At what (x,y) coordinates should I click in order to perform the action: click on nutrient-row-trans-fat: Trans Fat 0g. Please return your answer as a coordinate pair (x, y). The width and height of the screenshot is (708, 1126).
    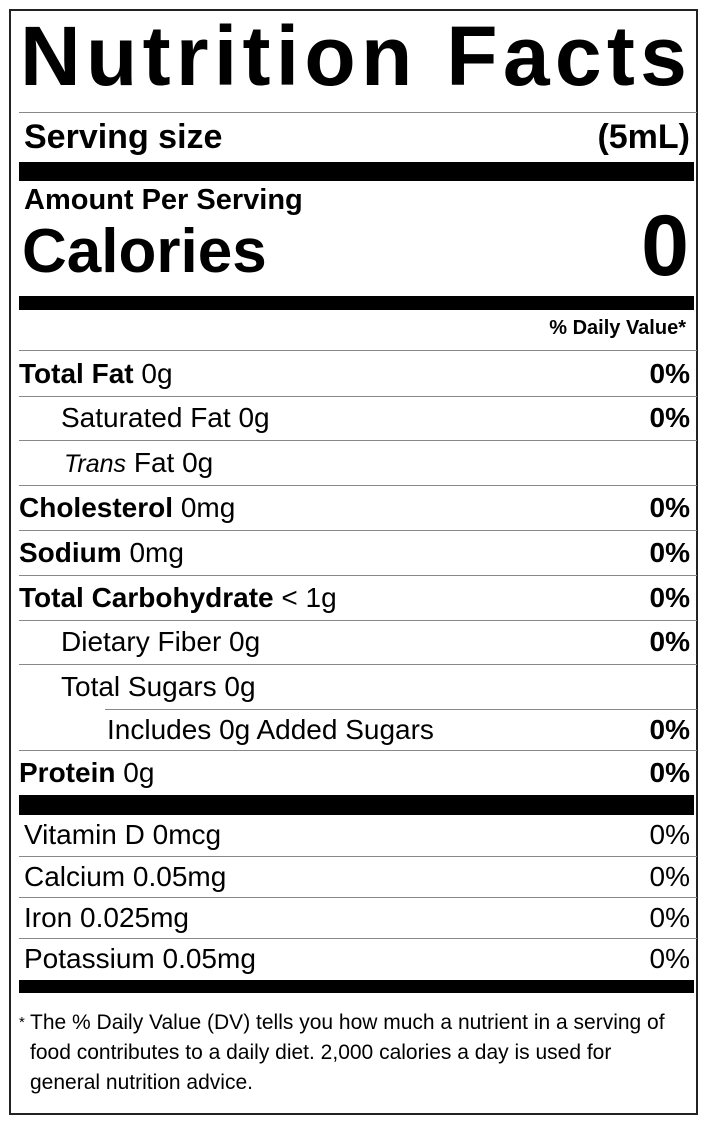
    Looking at the image, I should click on (354, 463).